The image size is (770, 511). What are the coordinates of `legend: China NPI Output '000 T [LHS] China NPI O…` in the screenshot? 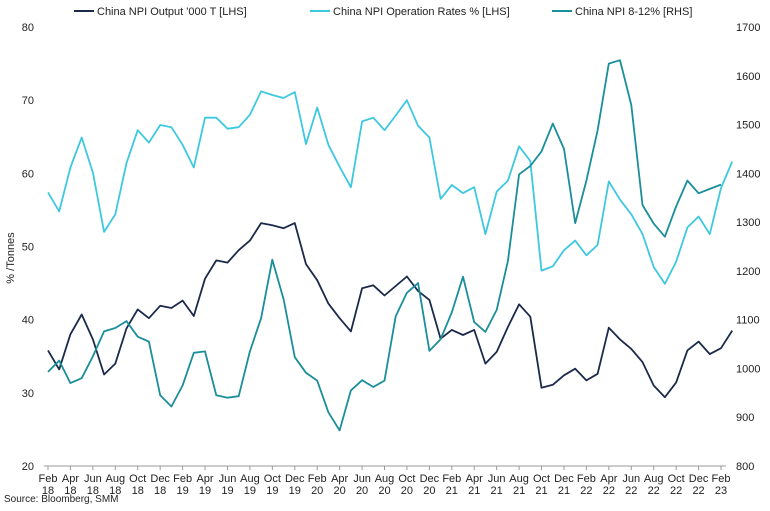 It's located at (383, 12).